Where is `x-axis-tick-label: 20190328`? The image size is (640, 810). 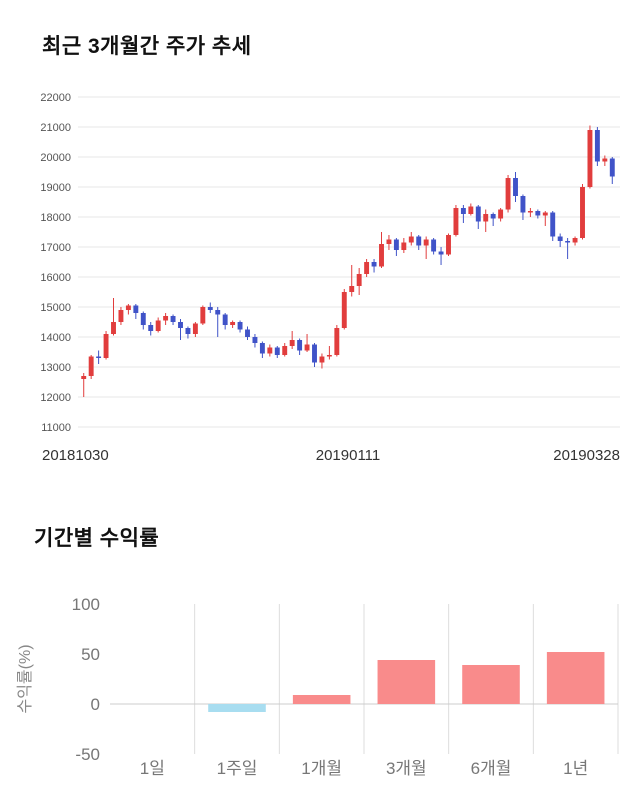 x-axis-tick-label: 20190328 is located at coordinates (586, 455).